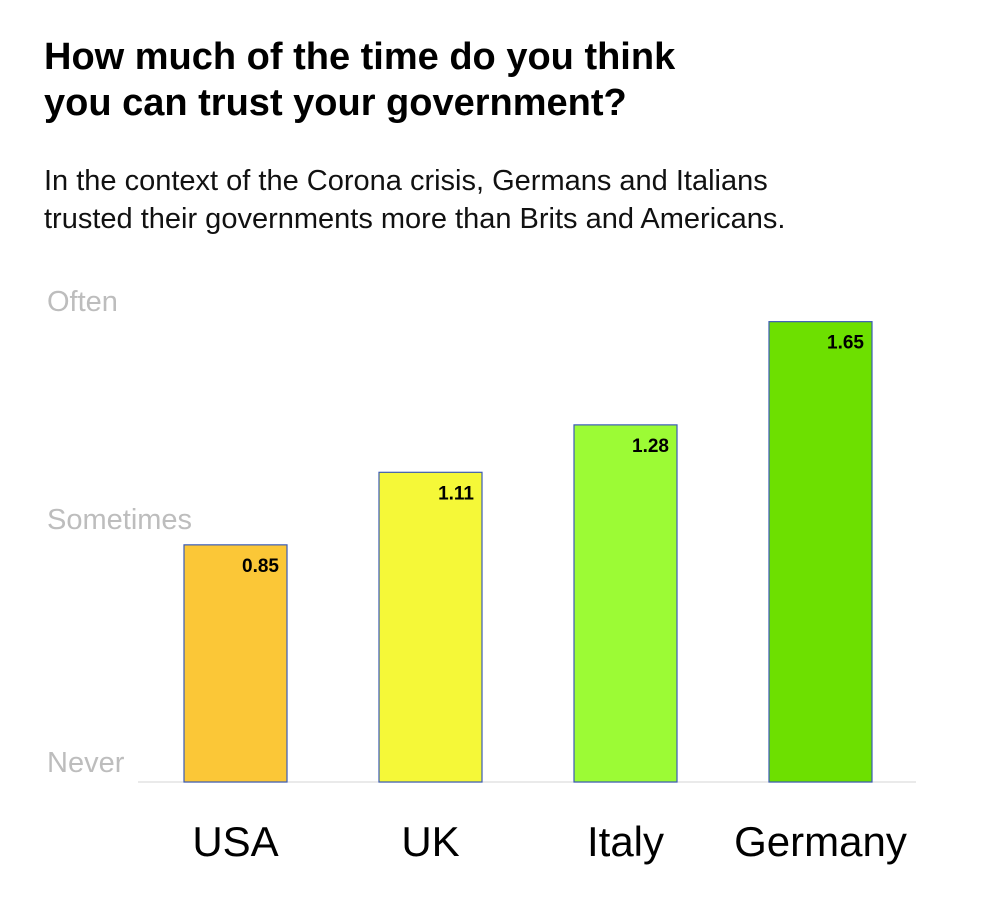 The height and width of the screenshot is (906, 1000). I want to click on data-label: 1.28, so click(650, 446).